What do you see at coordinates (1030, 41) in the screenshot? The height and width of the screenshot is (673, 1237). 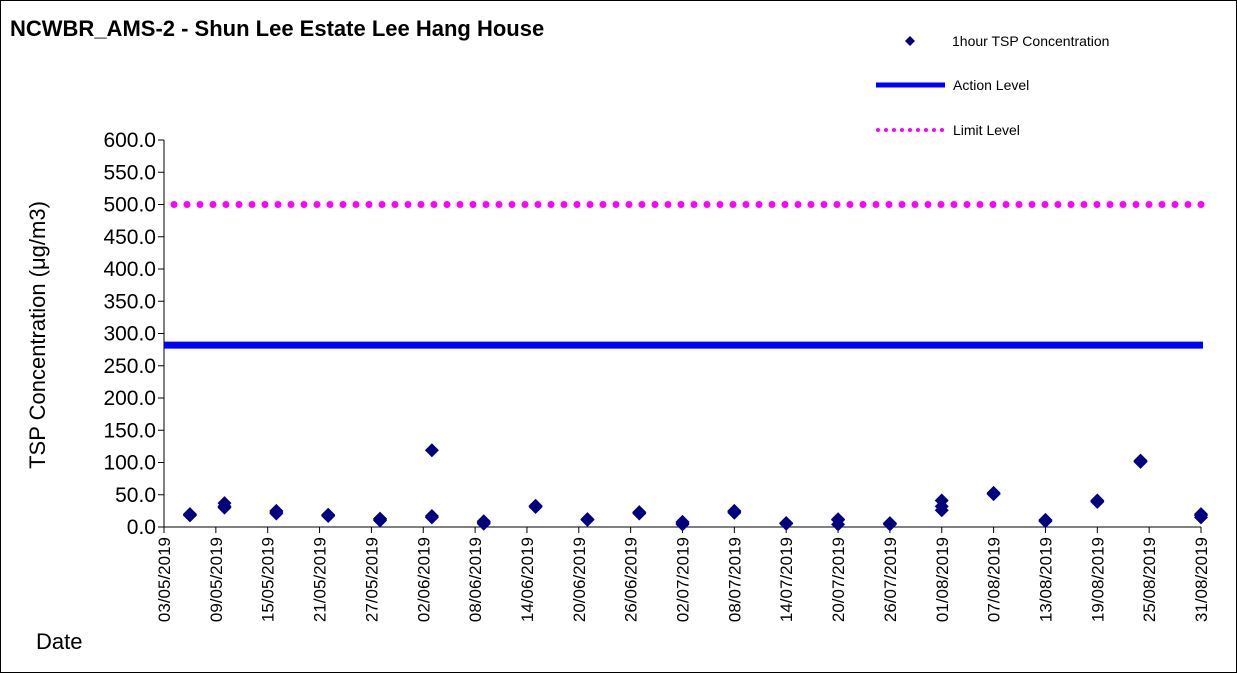 I see `legend-label: 1hour TSP Concentration` at bounding box center [1030, 41].